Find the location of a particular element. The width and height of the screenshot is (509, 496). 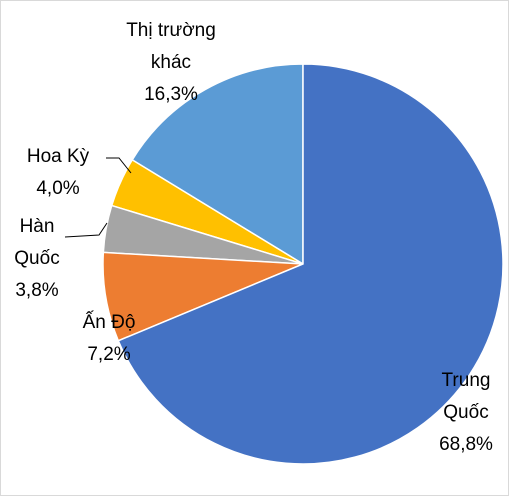

value-label: 68,8% is located at coordinates (466, 444).